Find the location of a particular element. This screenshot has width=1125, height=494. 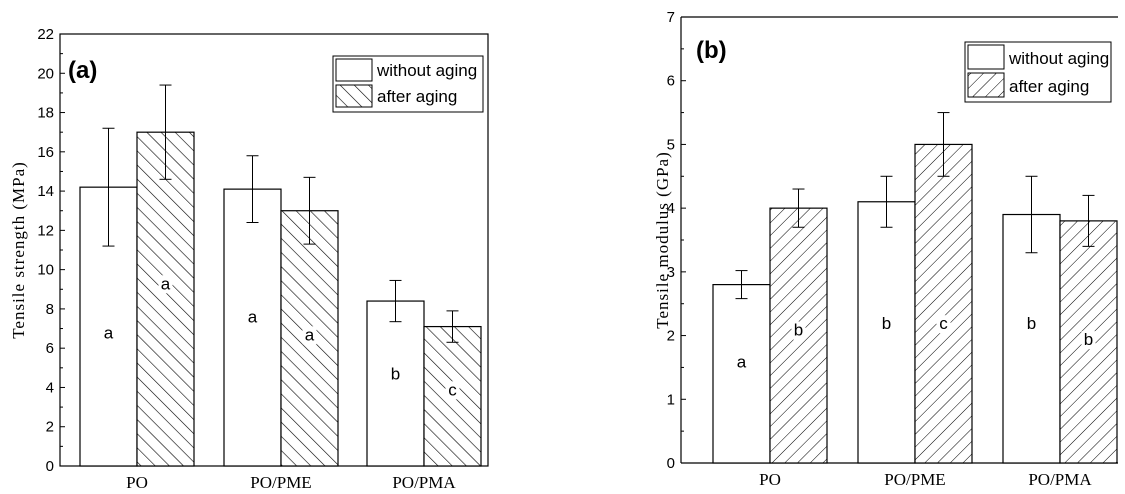

bar-hatch-backslash is located at coordinates (165, 299).